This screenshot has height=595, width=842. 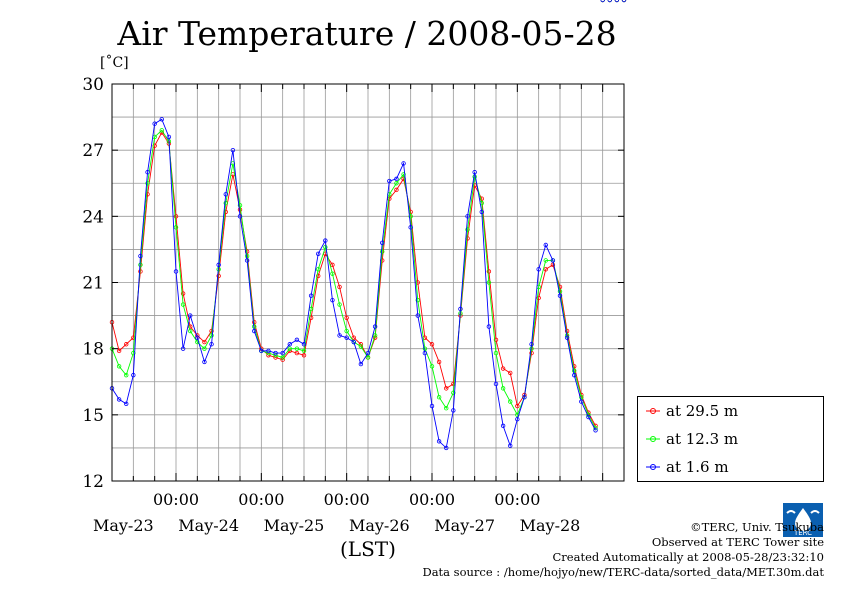 I want to click on x-date-label: May-25, so click(x=294, y=525).